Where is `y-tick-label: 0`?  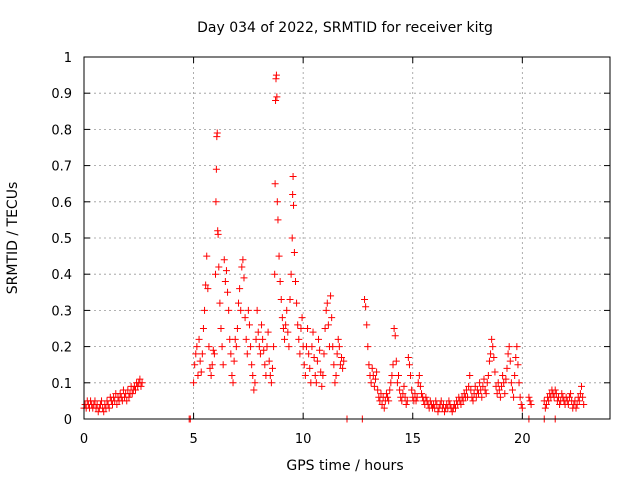 y-tick-label: 0 is located at coordinates (68, 420).